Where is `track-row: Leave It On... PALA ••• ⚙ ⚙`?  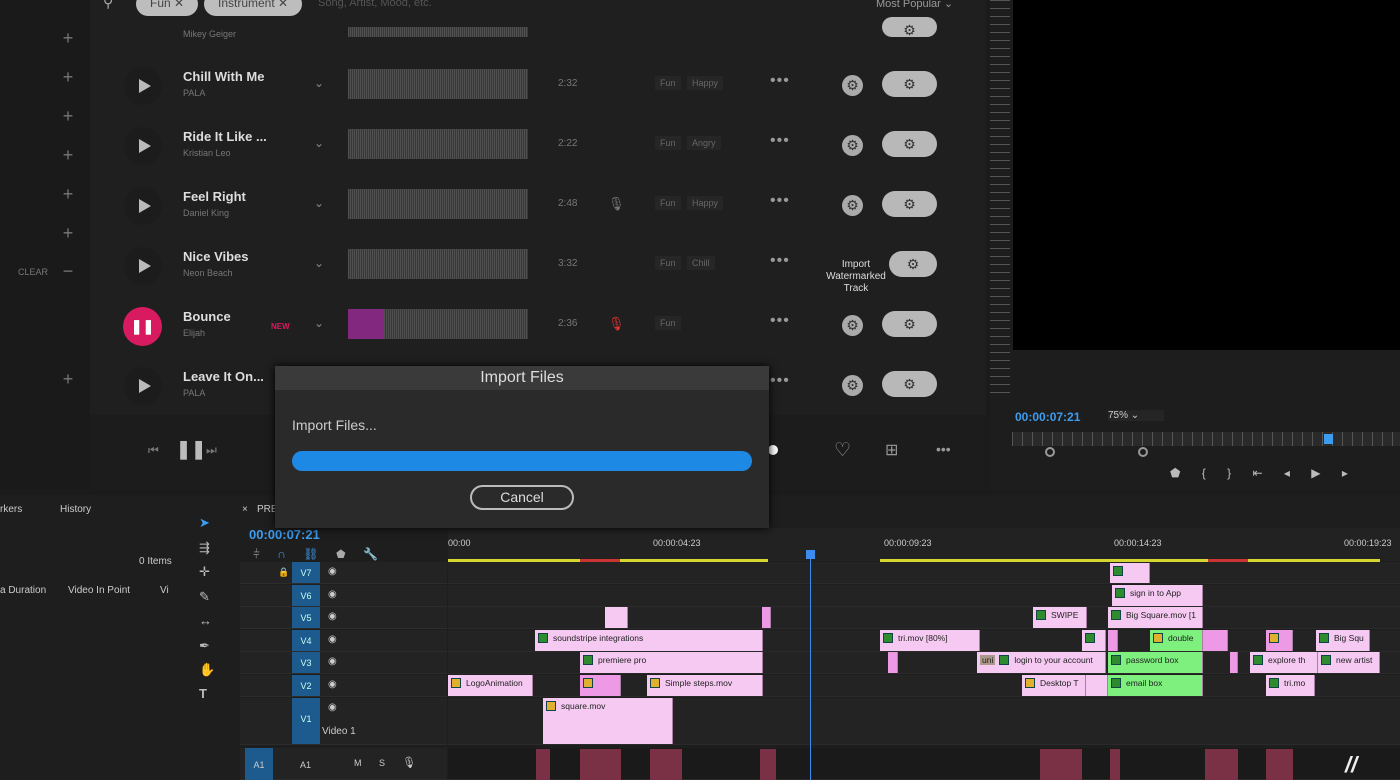 track-row: Leave It On... PALA ••• ⚙ ⚙ is located at coordinates (530, 386).